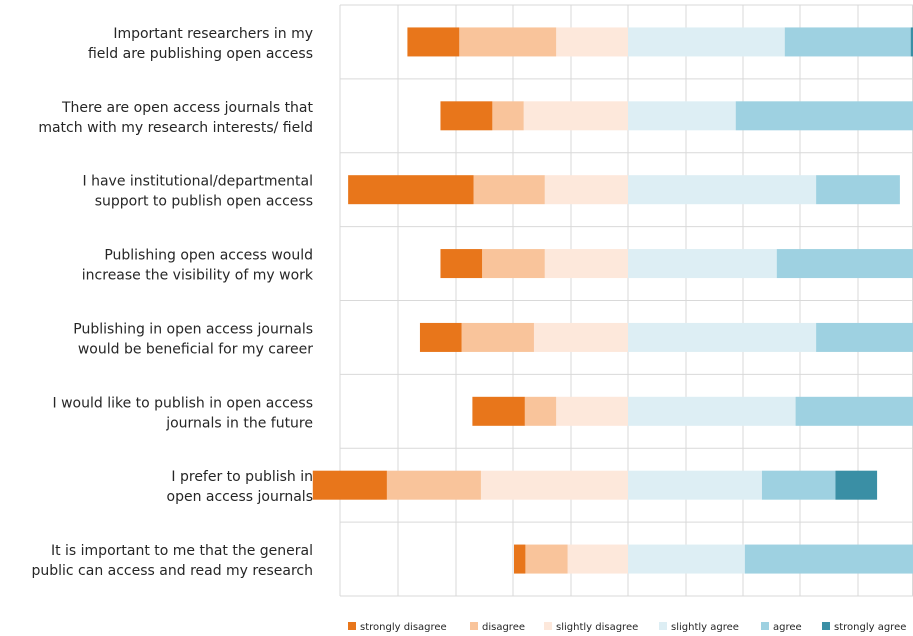  What do you see at coordinates (503, 627) in the screenshot?
I see `legend-label: disagree` at bounding box center [503, 627].